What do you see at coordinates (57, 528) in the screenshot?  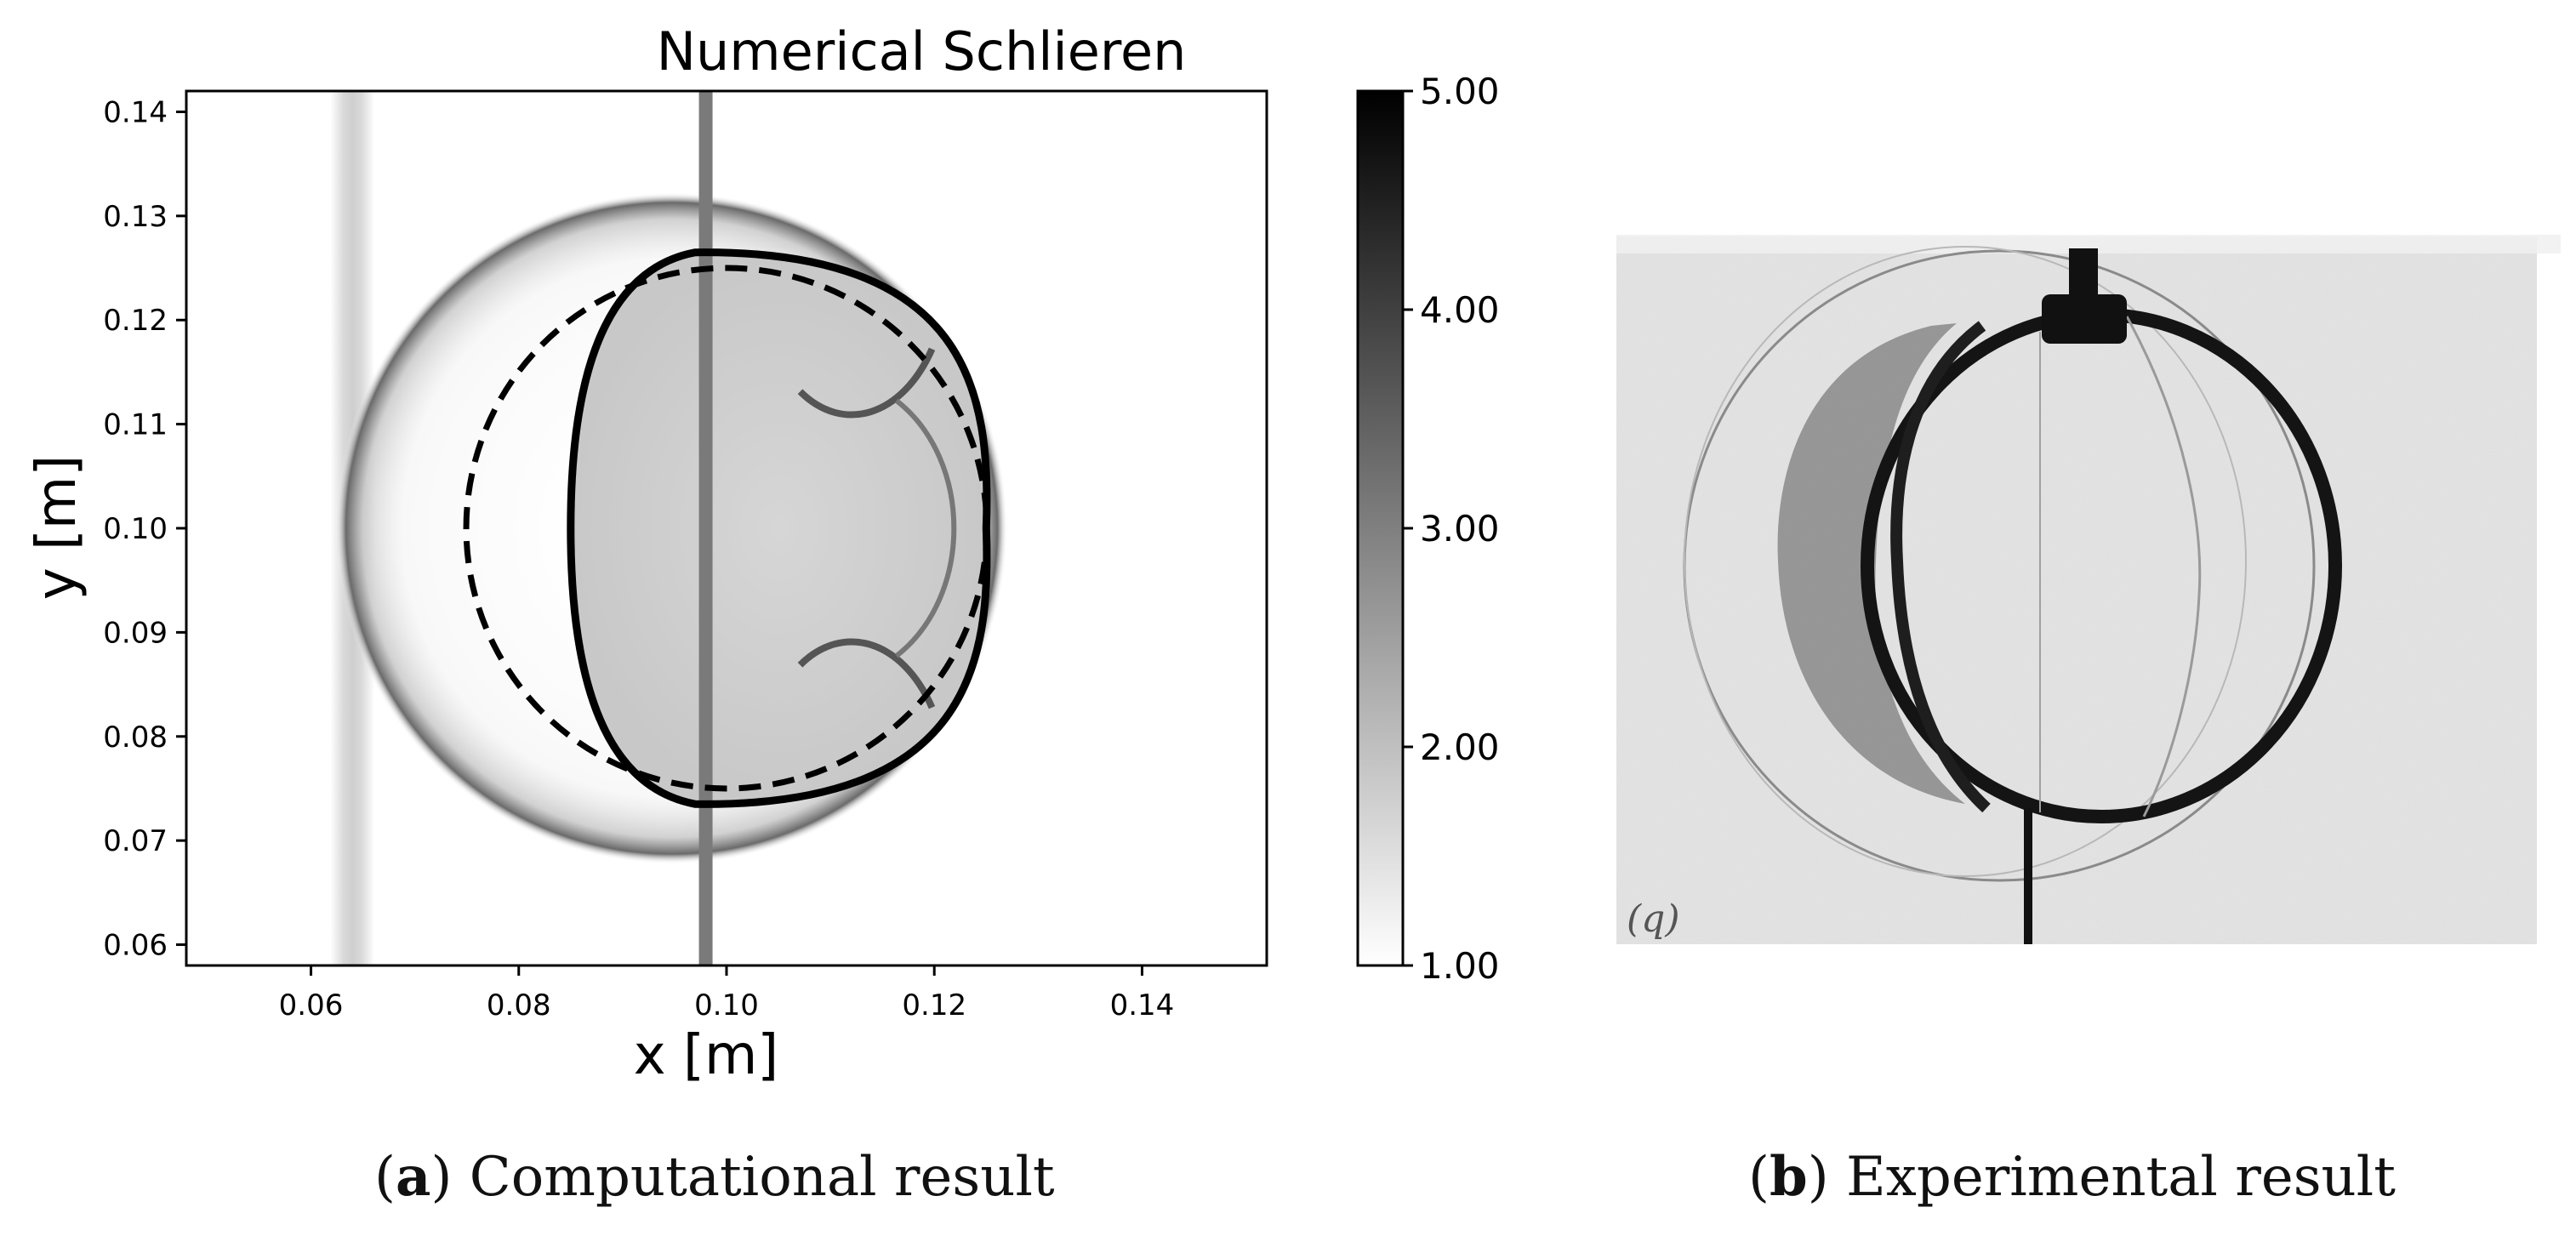 I see `y-axis-label: y [m]` at bounding box center [57, 528].